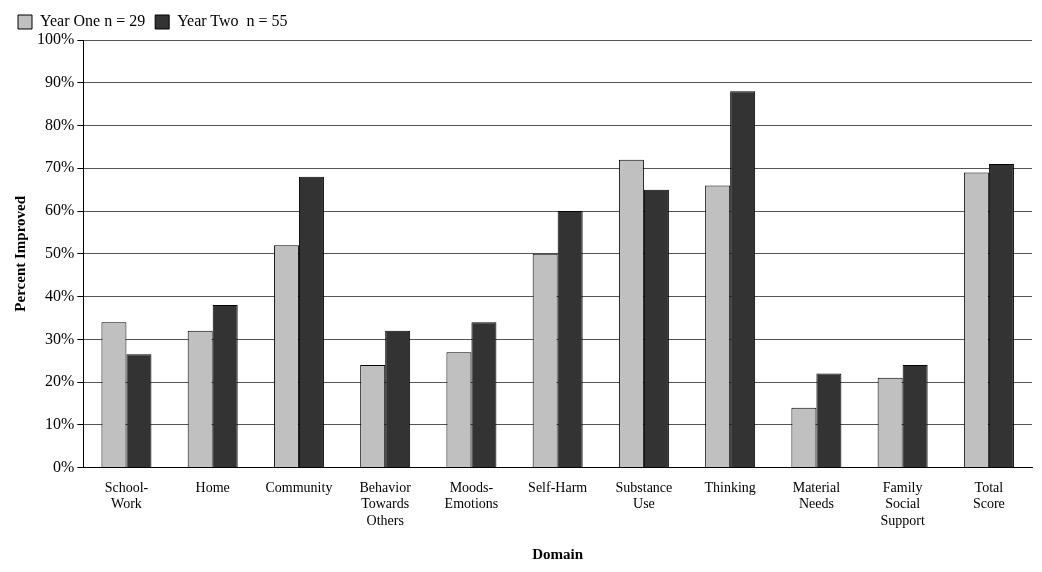  Describe the element at coordinates (902, 504) in the screenshot. I see `x-tick-label: Family Social Support` at that location.